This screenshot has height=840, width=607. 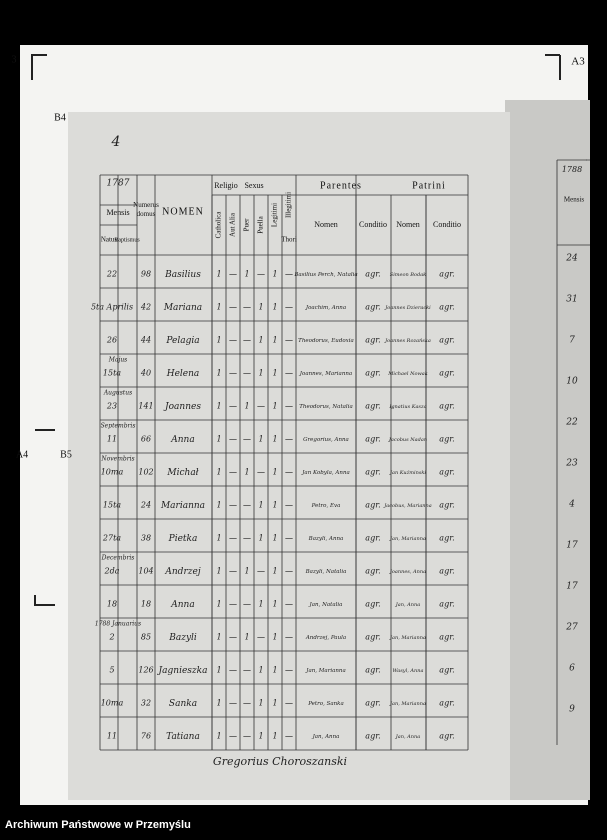 What do you see at coordinates (146, 209) in the screenshot?
I see `header-text: Numerus domus` at bounding box center [146, 209].